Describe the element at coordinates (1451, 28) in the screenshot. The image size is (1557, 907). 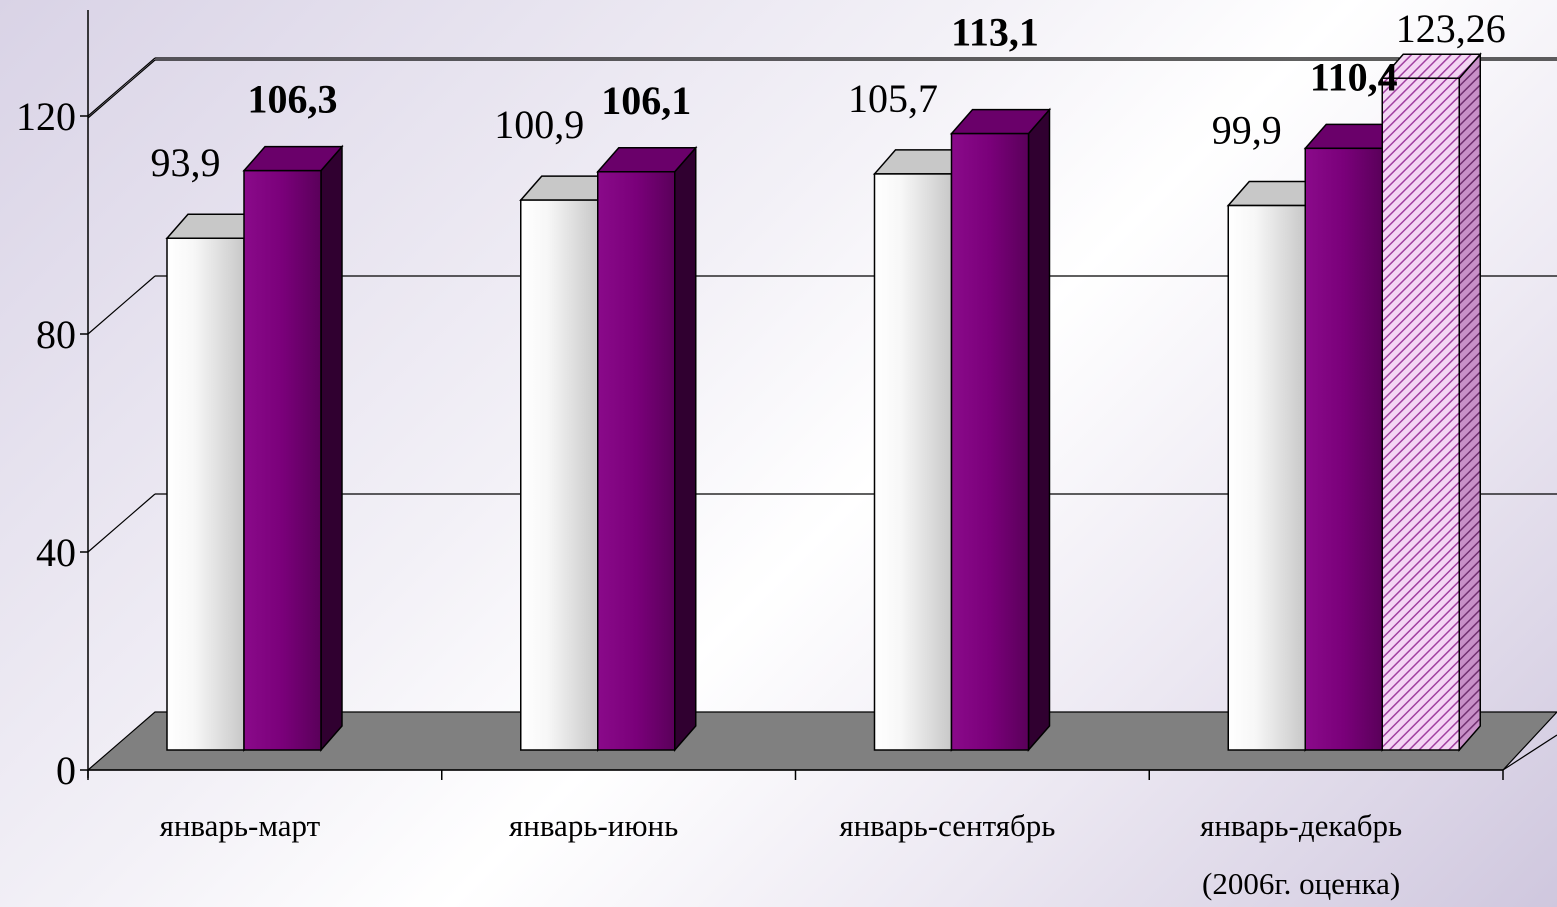
I see `value-label: 123,26` at that location.